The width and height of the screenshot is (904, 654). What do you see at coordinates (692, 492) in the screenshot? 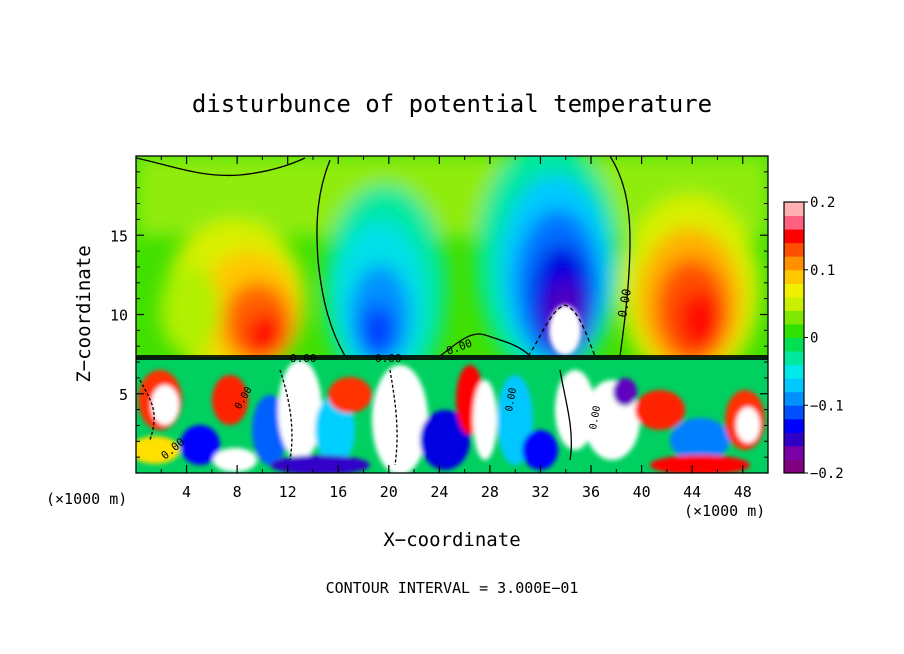
I see `x-tick-label: 44` at bounding box center [692, 492].